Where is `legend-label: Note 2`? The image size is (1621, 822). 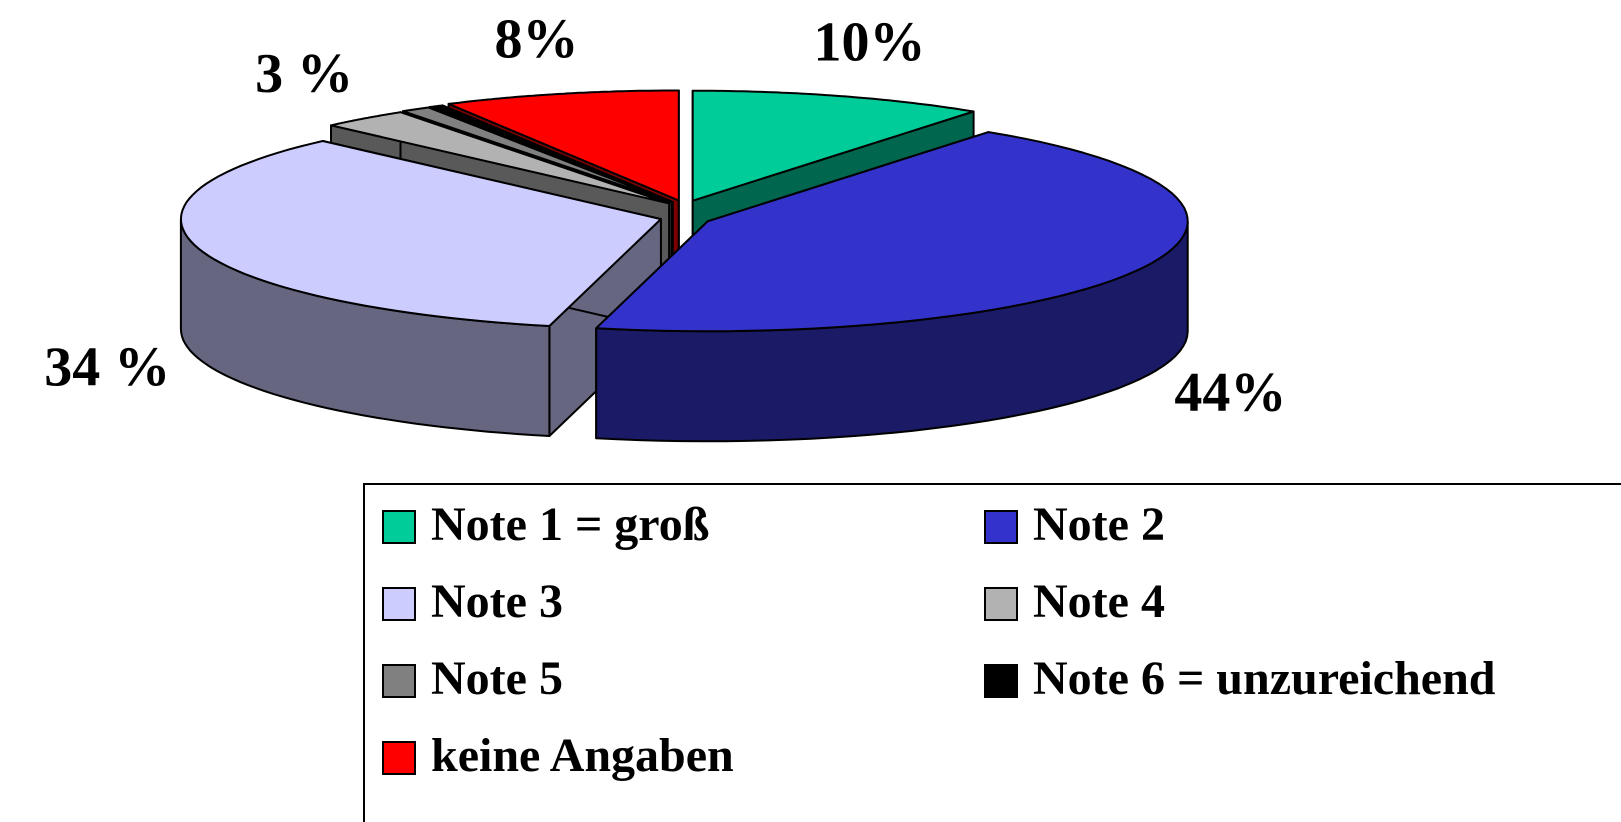
legend-label: Note 2 is located at coordinates (1099, 524).